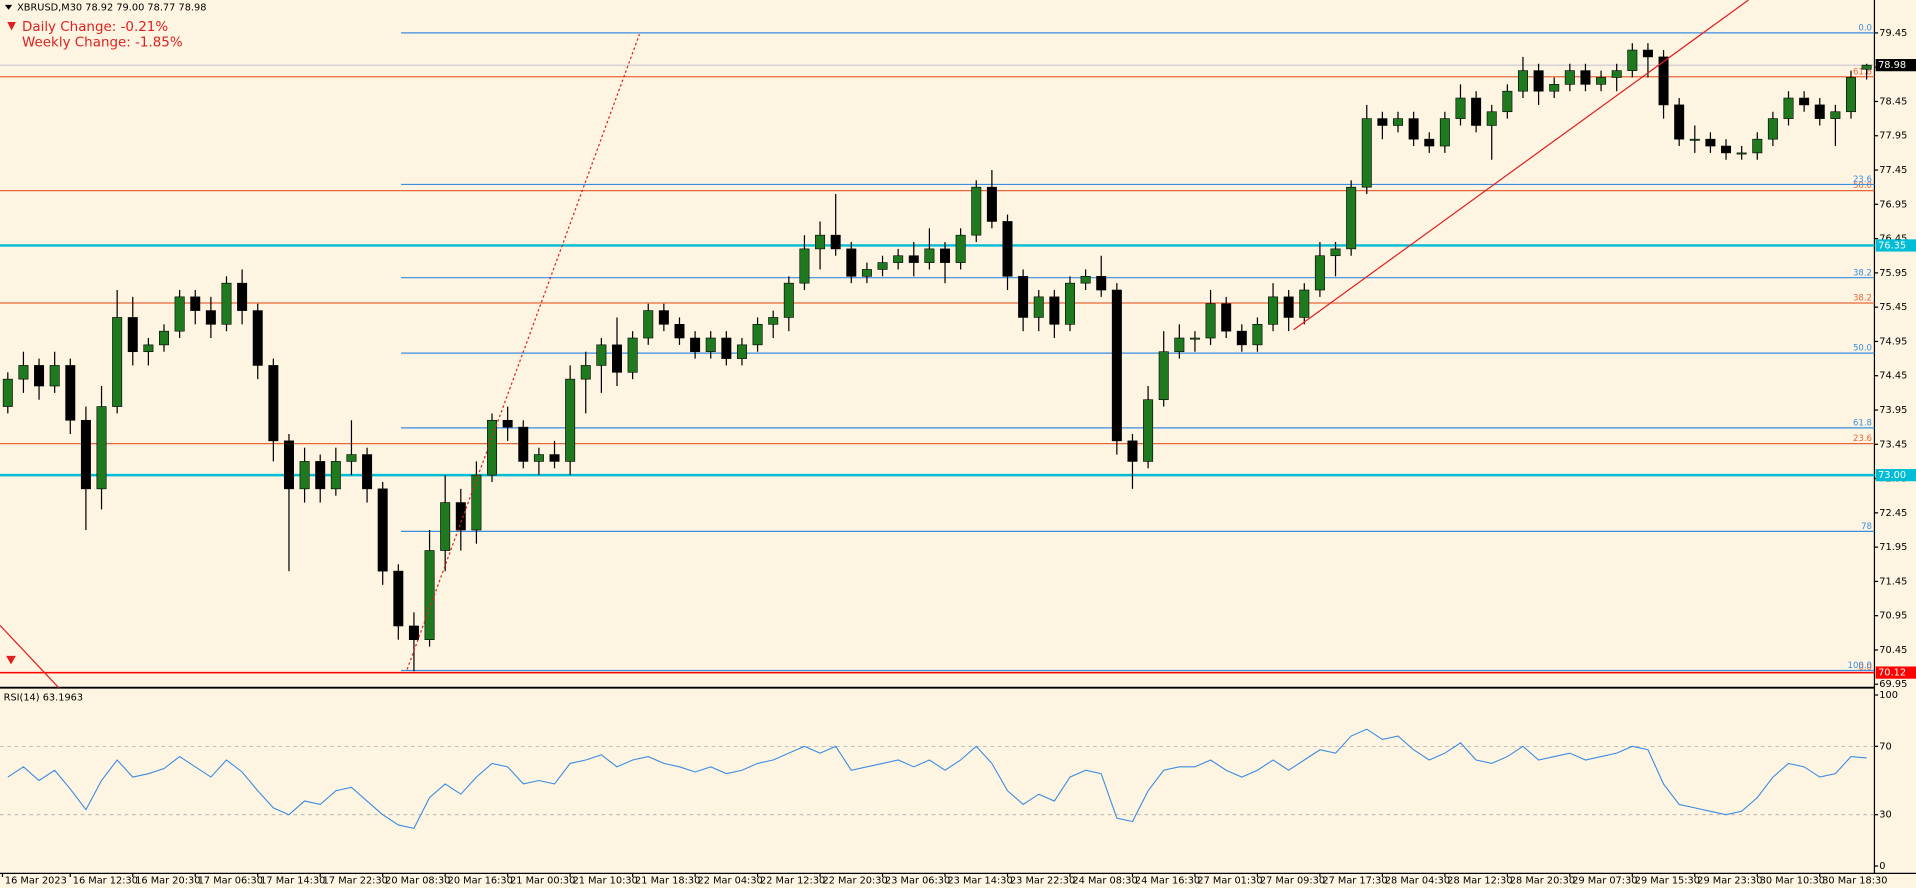  What do you see at coordinates (8, 7) in the screenshot?
I see `menu-icon` at bounding box center [8, 7].